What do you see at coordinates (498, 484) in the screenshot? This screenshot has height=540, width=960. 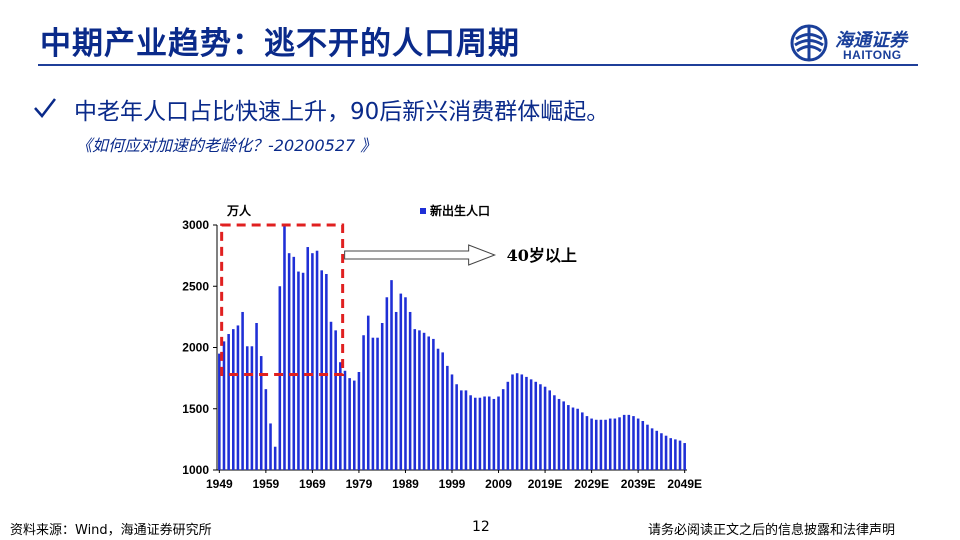 I see `x-tick-label: 2009` at bounding box center [498, 484].